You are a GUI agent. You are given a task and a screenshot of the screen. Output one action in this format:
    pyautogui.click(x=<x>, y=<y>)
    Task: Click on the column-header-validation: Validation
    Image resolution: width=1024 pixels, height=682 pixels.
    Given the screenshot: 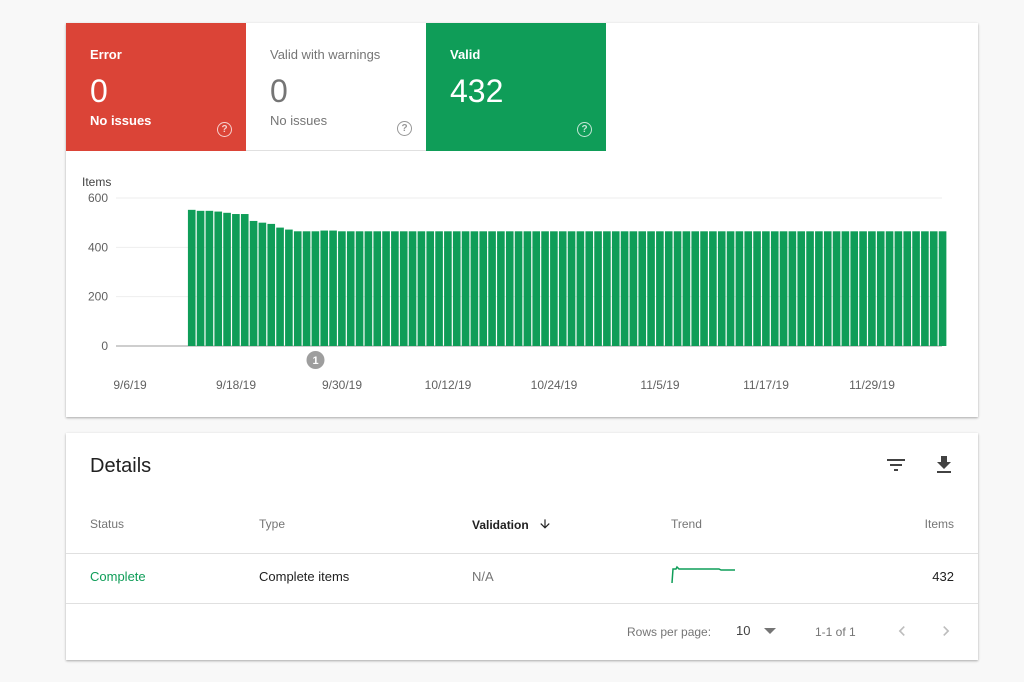 What is the action you would take?
    pyautogui.click(x=512, y=524)
    